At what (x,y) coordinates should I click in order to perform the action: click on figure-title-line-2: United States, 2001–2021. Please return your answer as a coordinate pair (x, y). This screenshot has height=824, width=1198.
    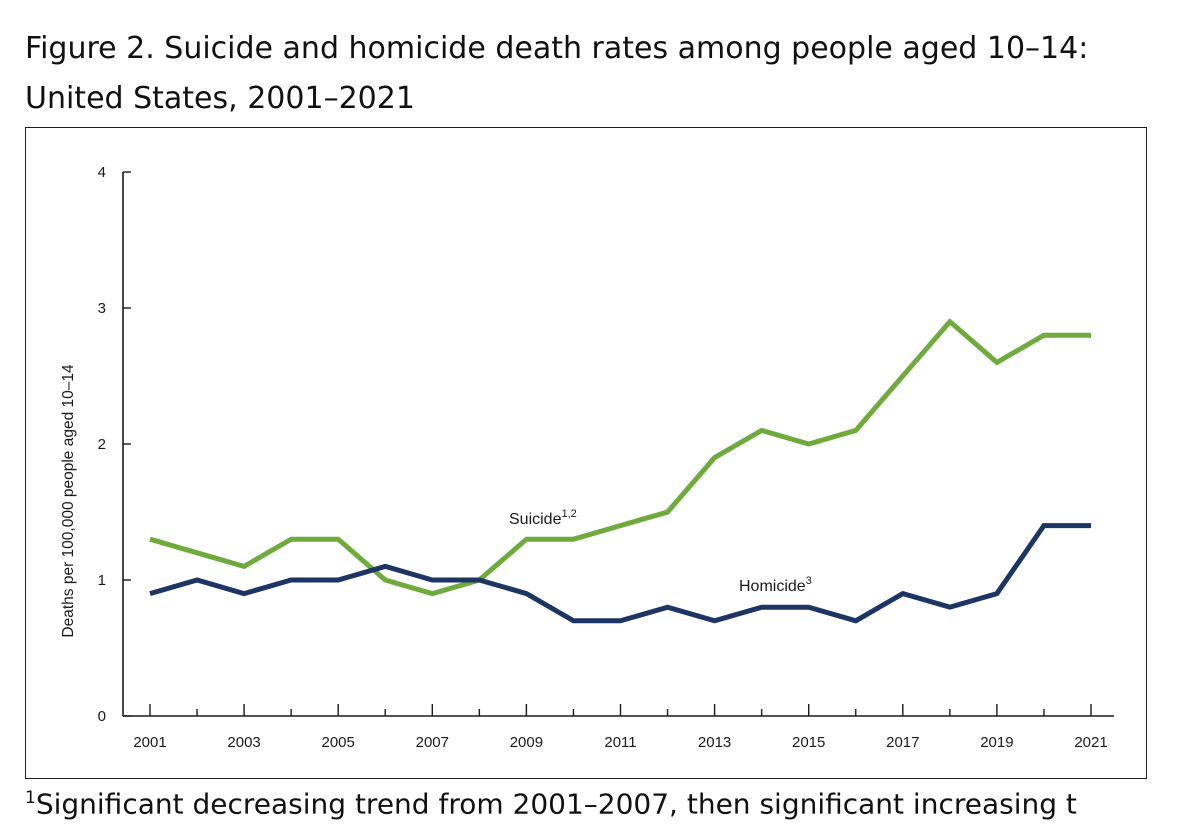
    Looking at the image, I should click on (220, 98).